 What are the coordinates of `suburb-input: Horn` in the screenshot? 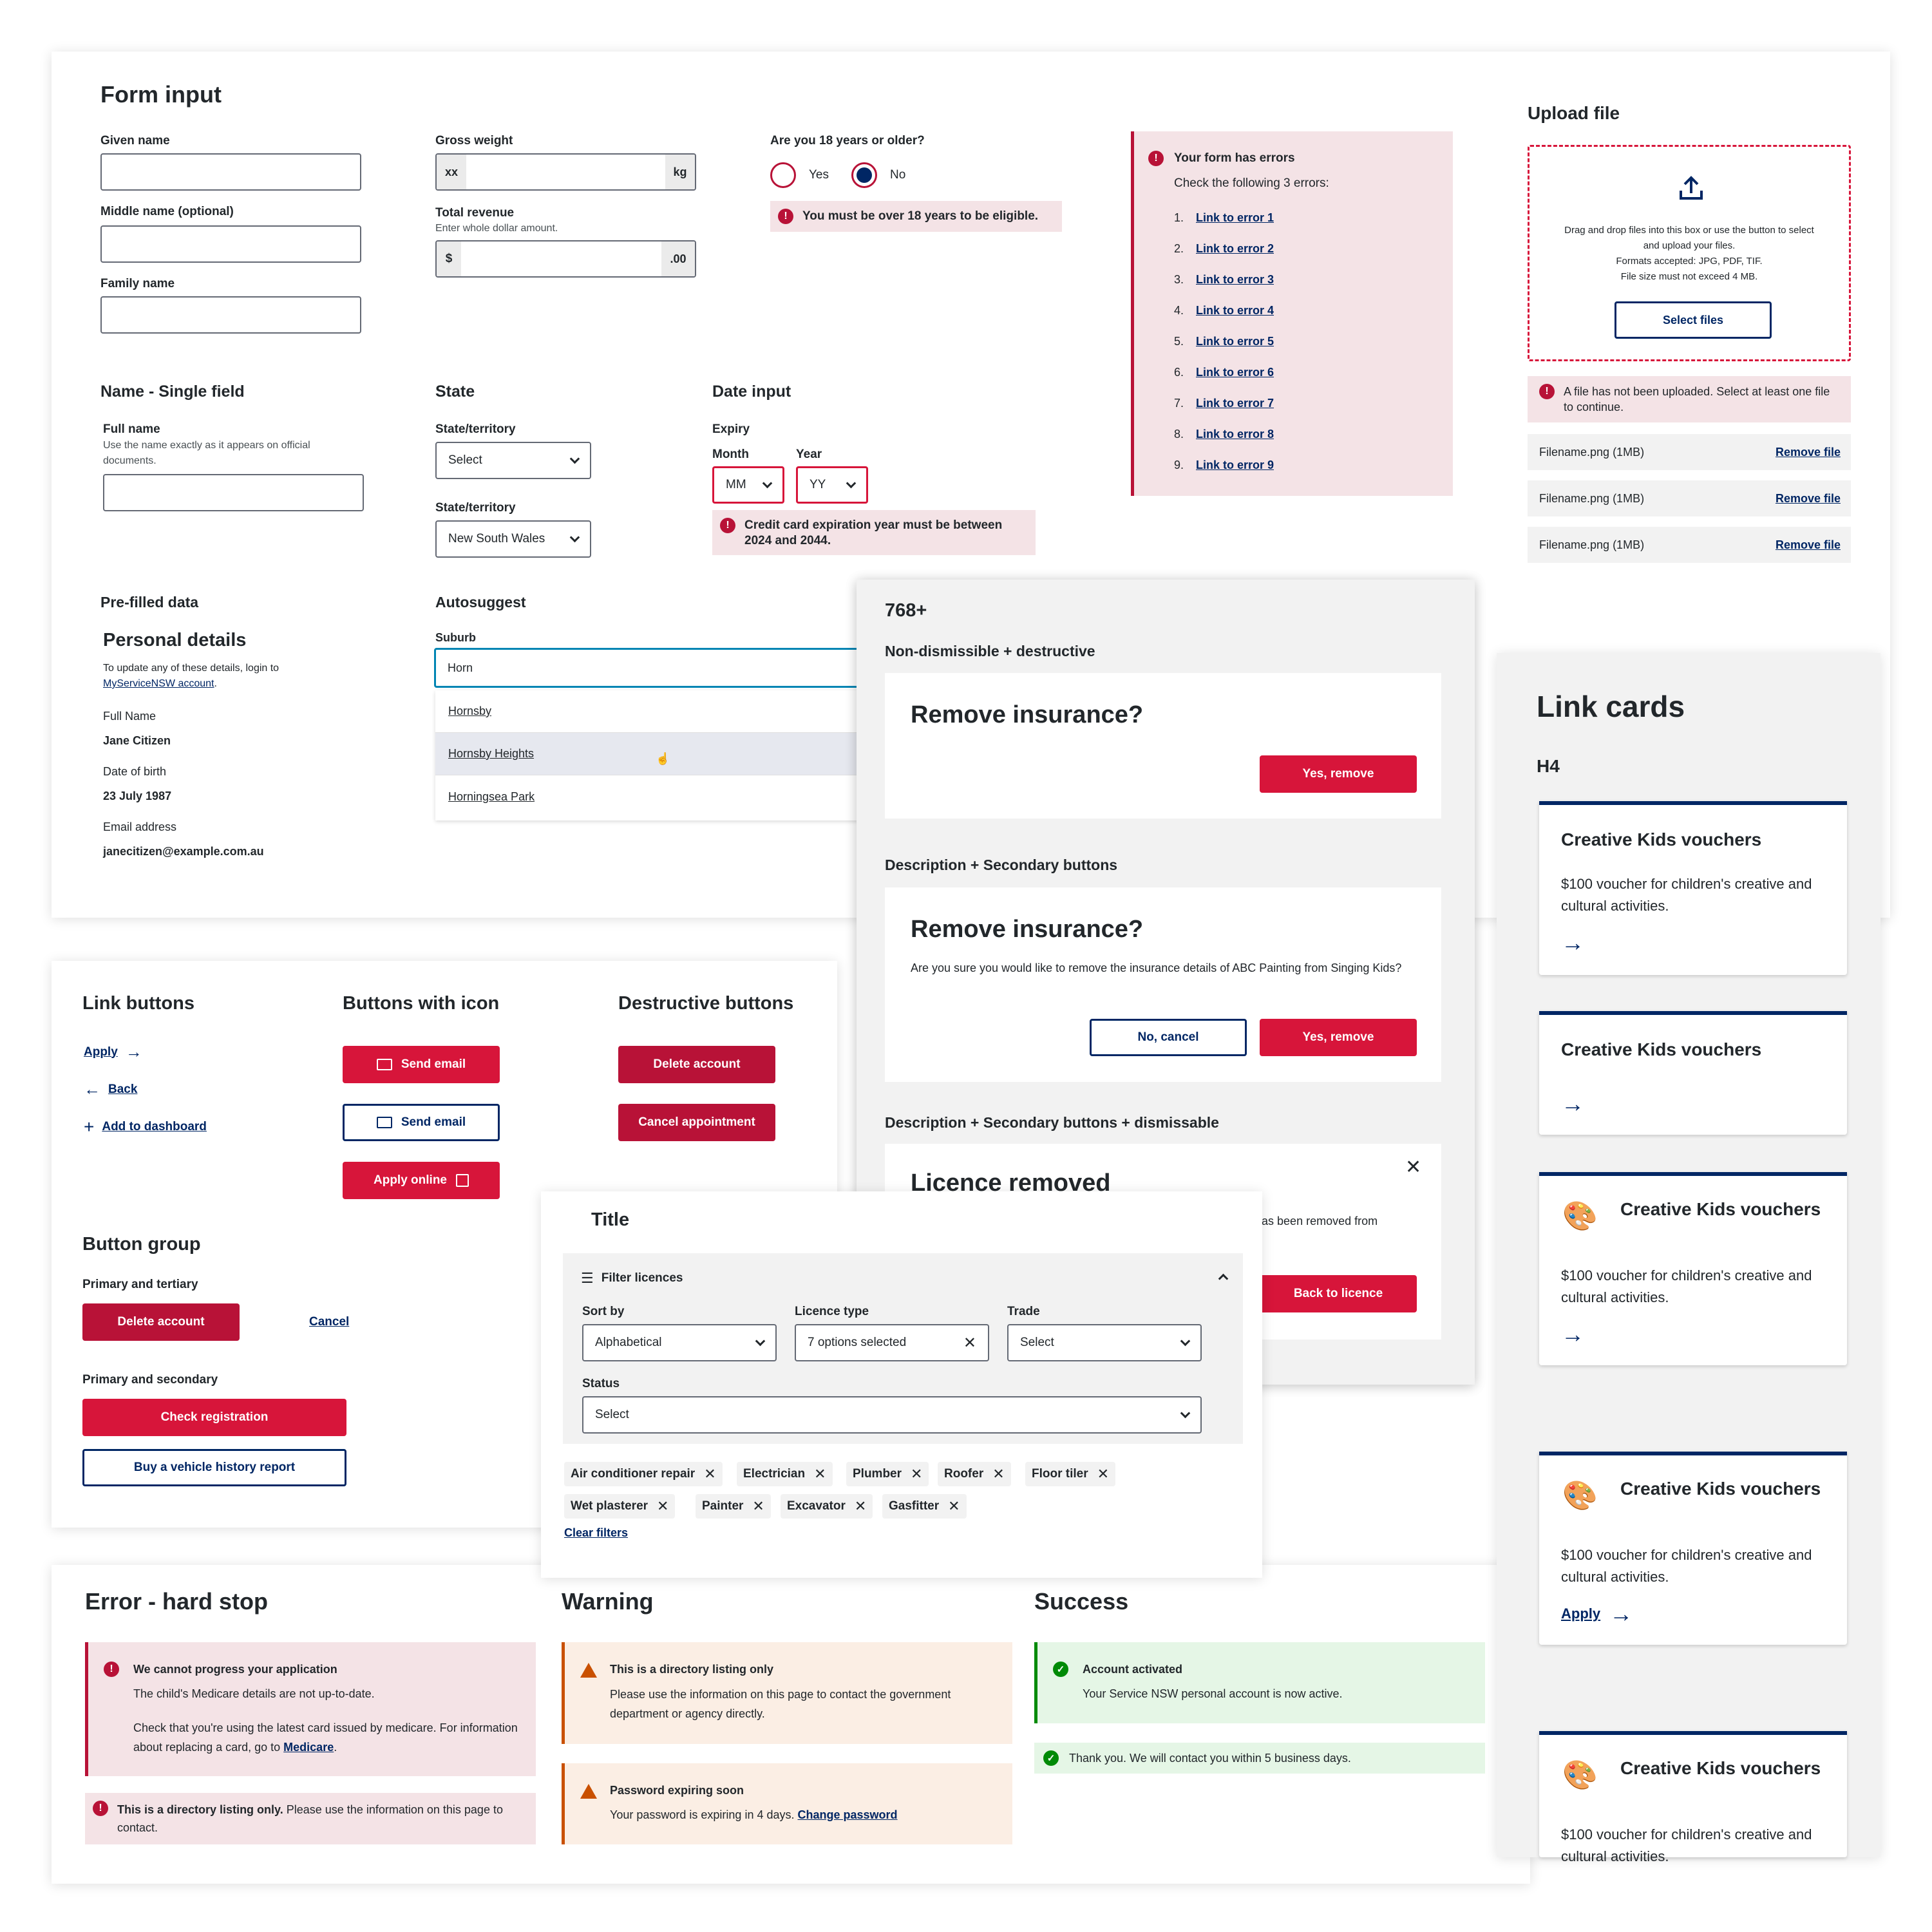 It's located at (679, 668).